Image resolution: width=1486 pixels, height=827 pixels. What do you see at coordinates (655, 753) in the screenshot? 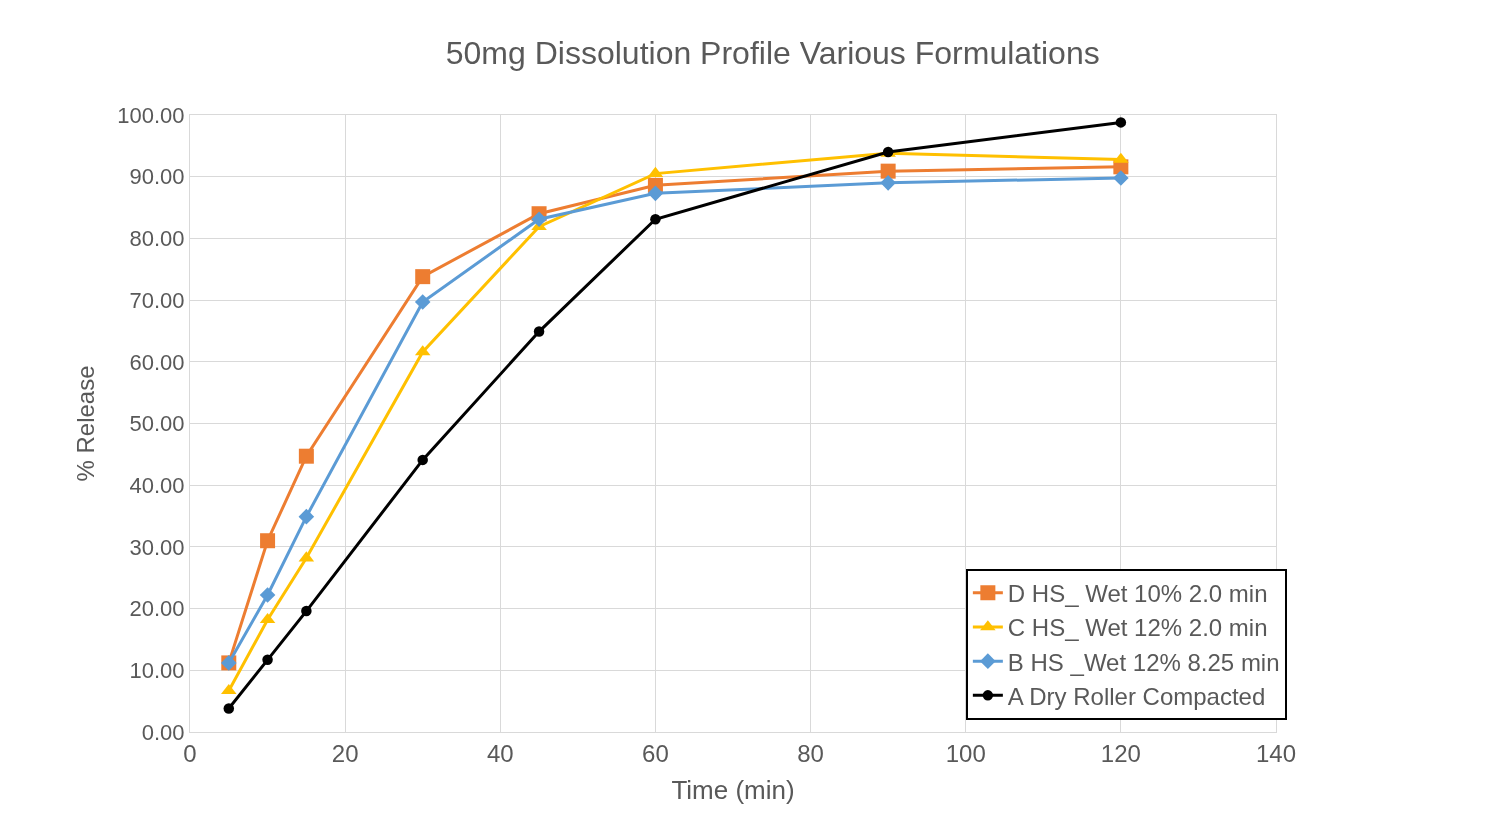
I see `x-tick-label: 60` at bounding box center [655, 753].